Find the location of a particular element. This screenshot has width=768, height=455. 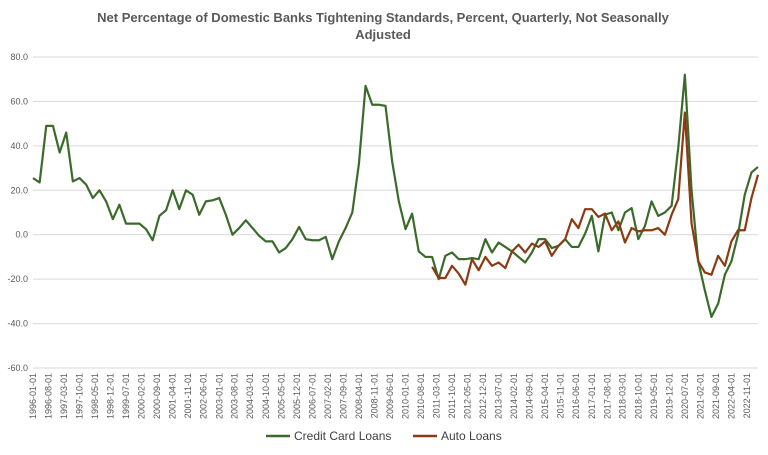

x-tick-label: 1997-10-01 is located at coordinates (80, 396).